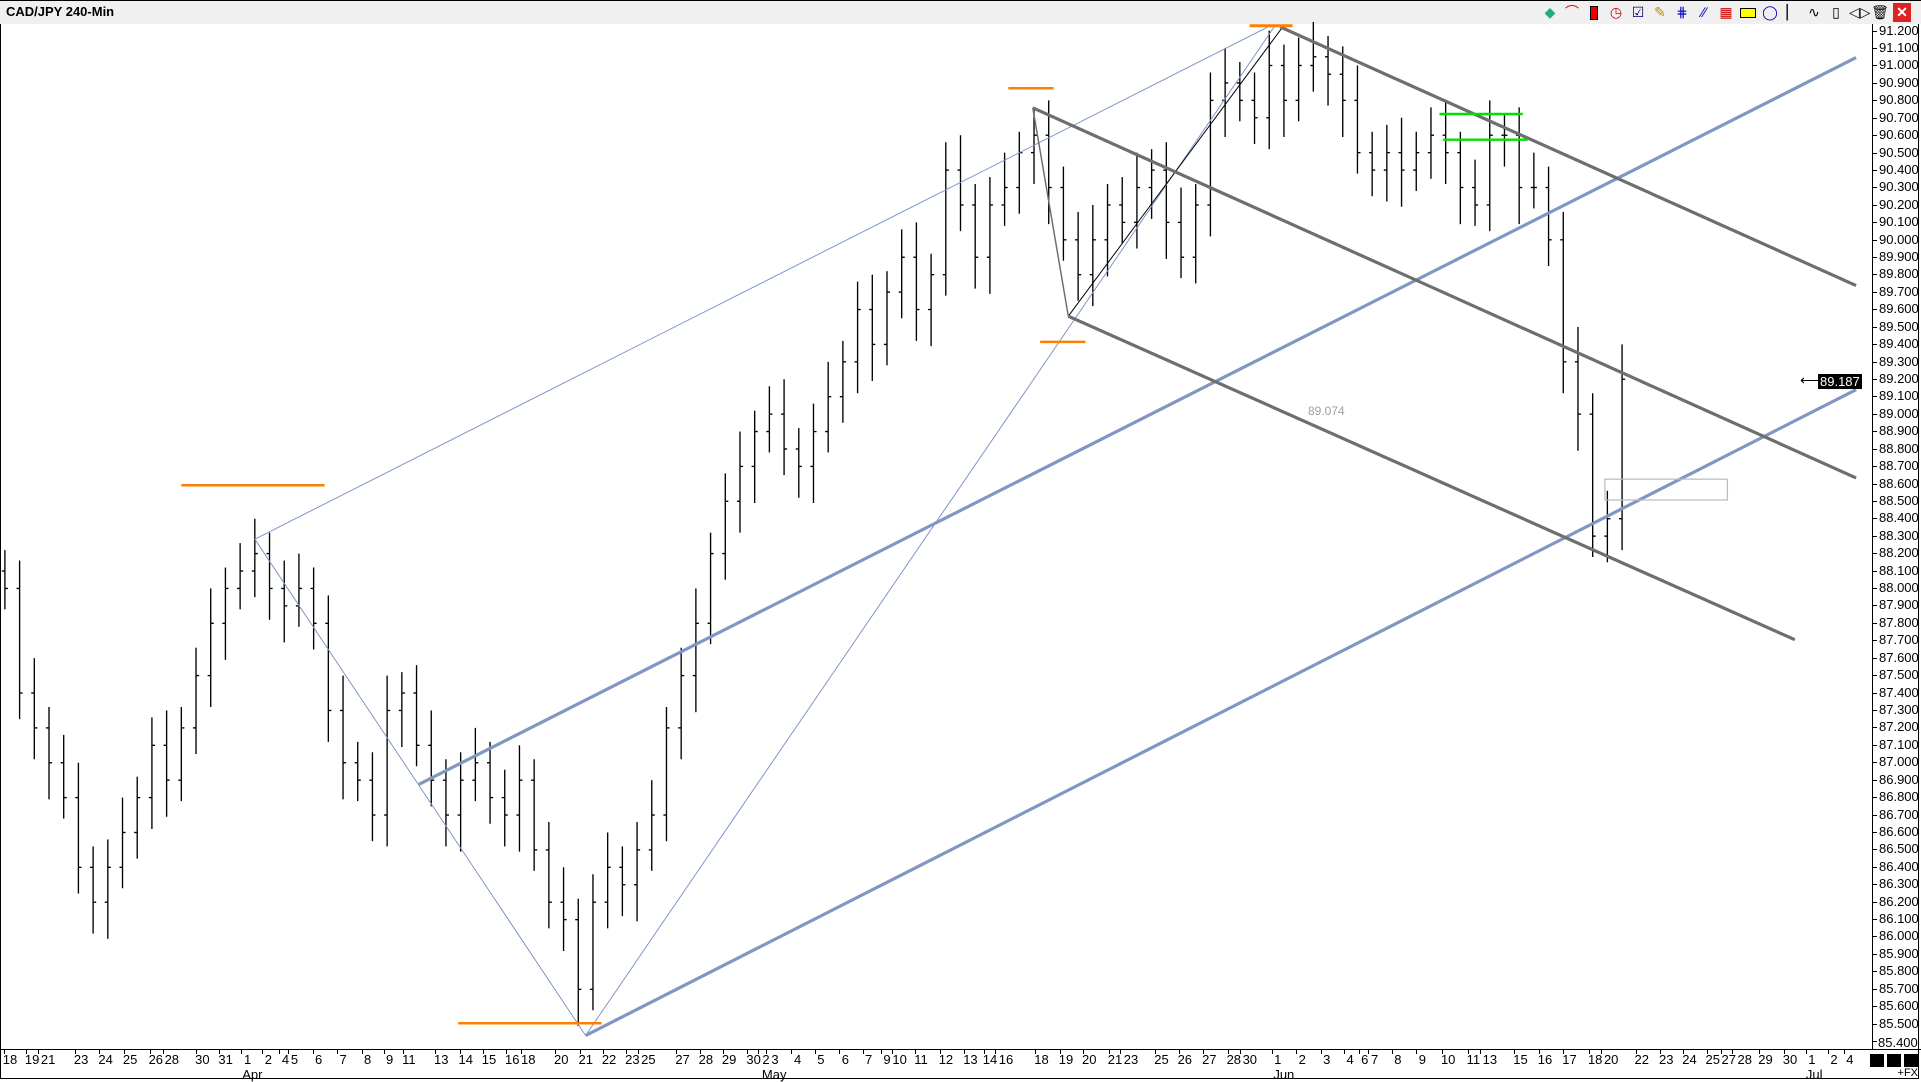 The height and width of the screenshot is (1082, 1921). Describe the element at coordinates (1161, 1059) in the screenshot. I see `x-tick-label: 25` at that location.